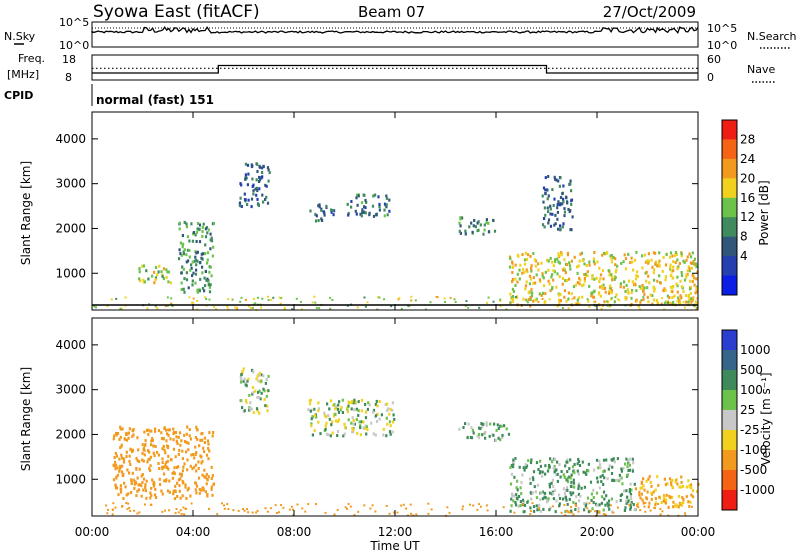  Describe the element at coordinates (395, 30) in the screenshot. I see `nsky-line` at that location.